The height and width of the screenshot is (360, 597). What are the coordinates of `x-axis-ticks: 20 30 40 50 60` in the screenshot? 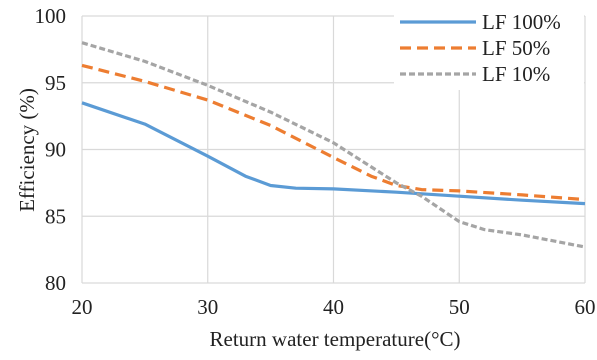 It's located at (334, 307).